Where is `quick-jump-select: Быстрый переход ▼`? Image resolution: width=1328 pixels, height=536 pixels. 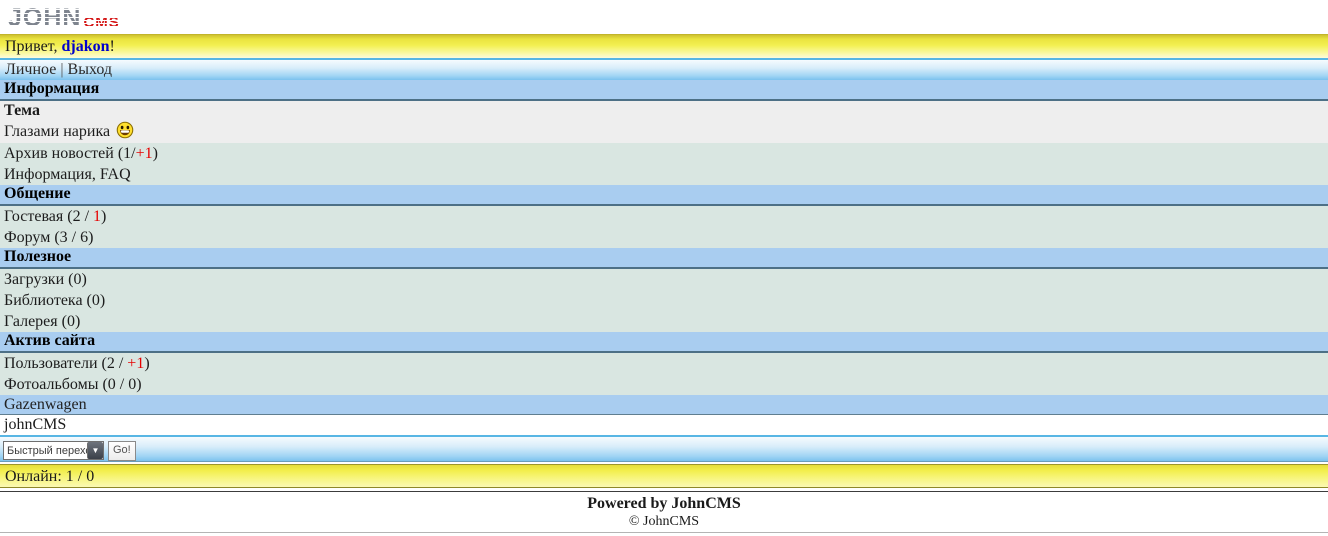 quick-jump-select: Быстрый переход ▼ is located at coordinates (53, 450).